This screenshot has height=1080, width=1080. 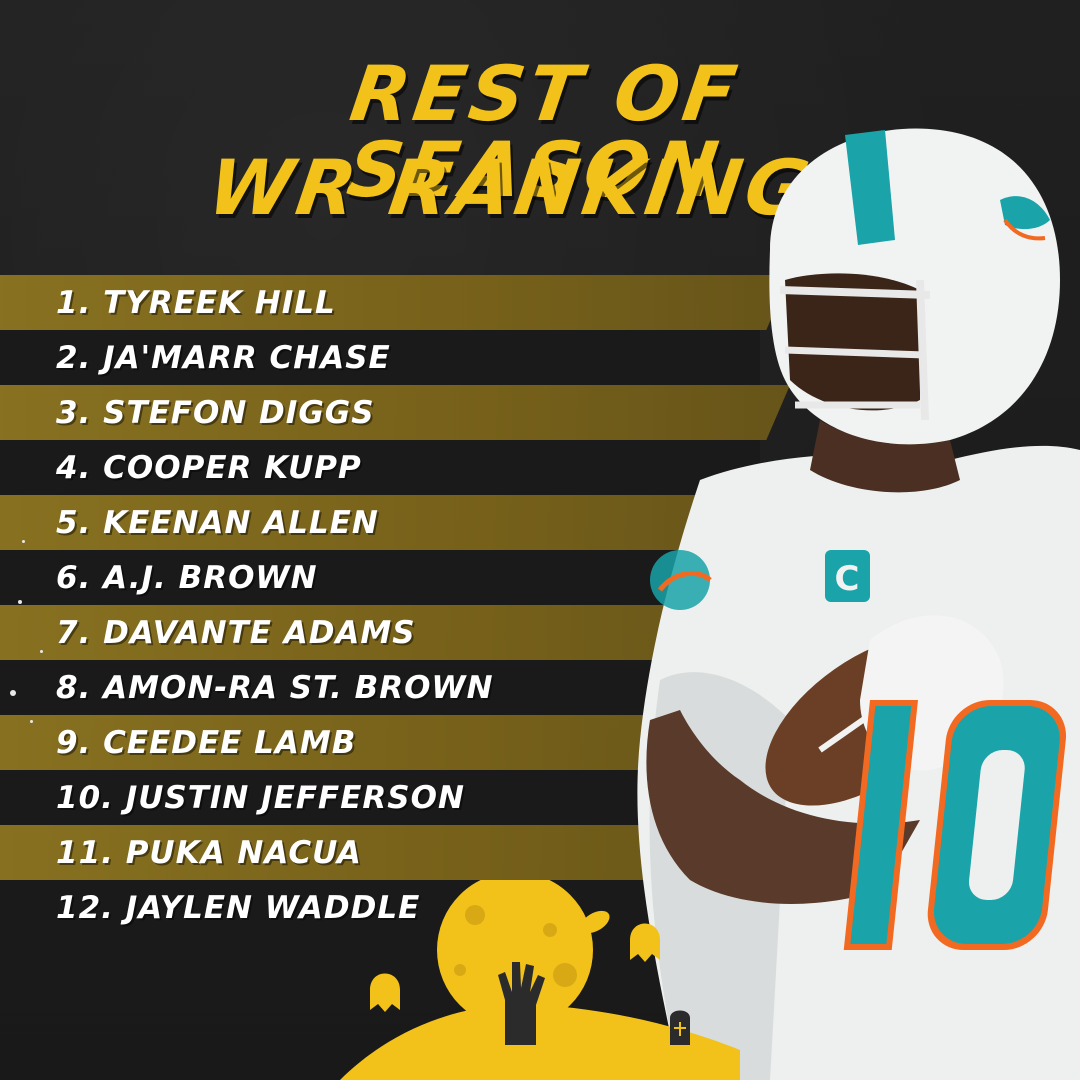 I want to click on ranking-item-11: 11. PUKA NACUA, so click(x=209, y=852).